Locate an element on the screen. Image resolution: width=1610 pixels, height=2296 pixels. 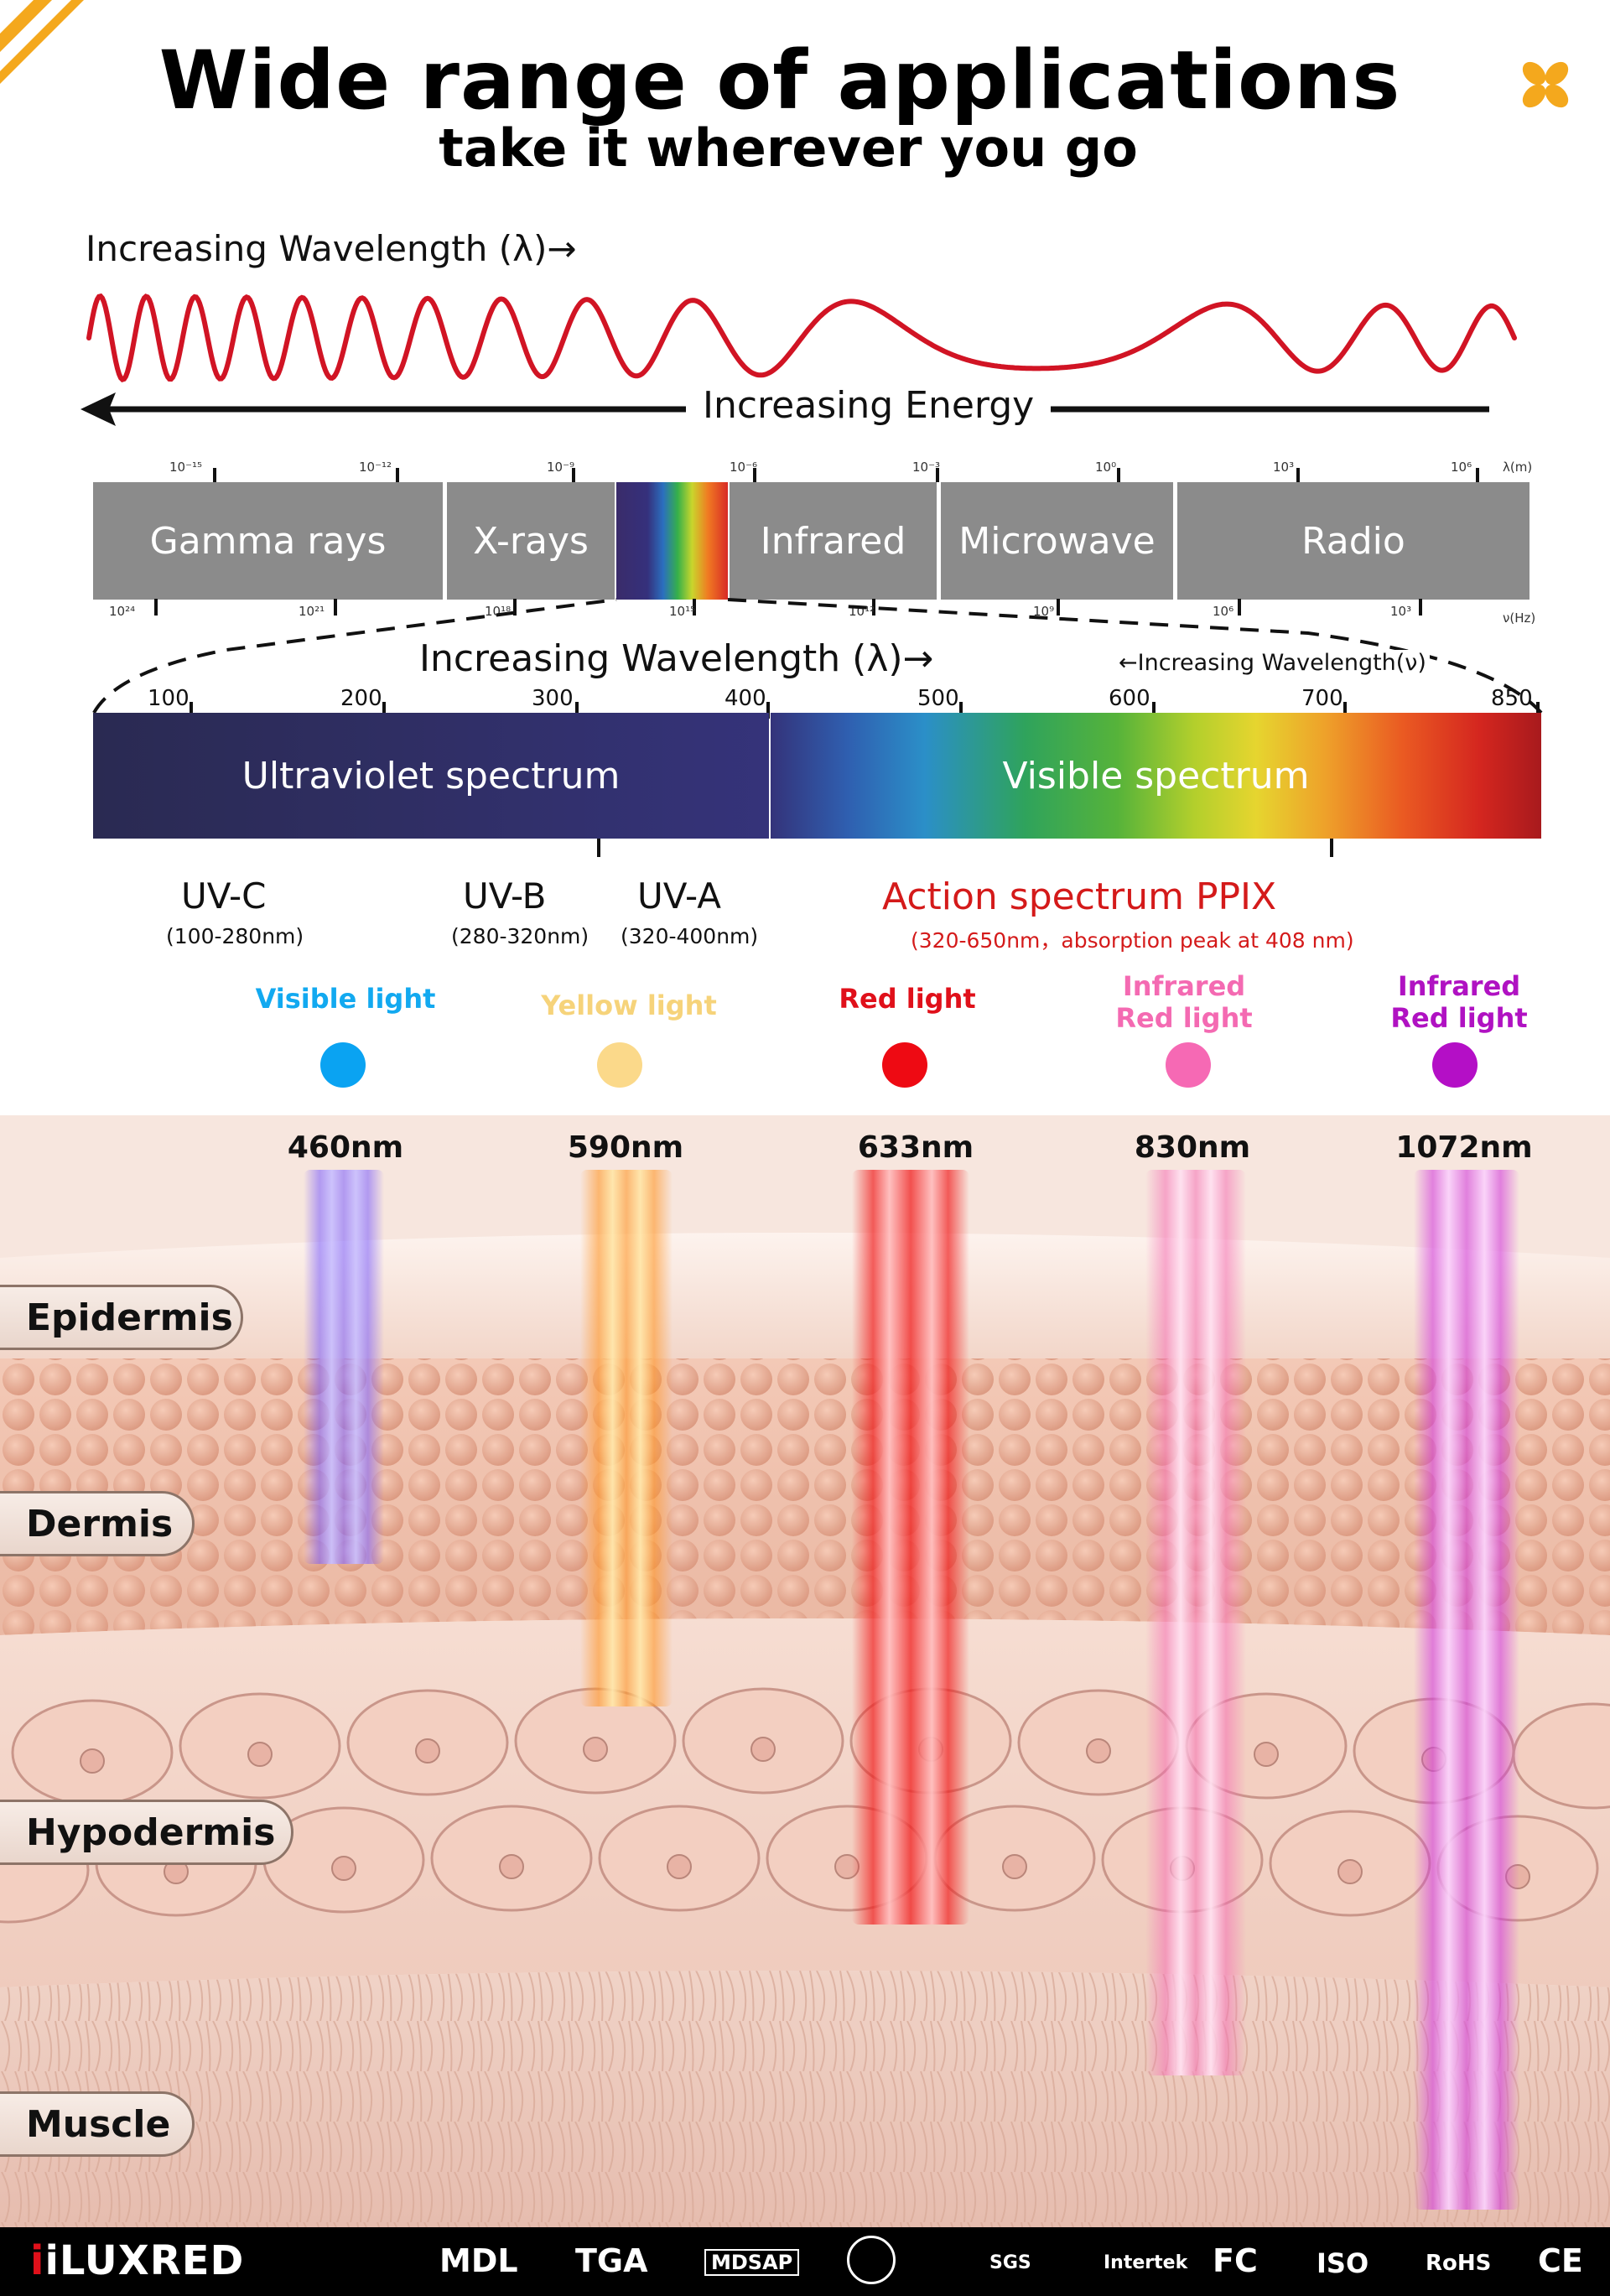
scale-label: 300 is located at coordinates (553, 698).